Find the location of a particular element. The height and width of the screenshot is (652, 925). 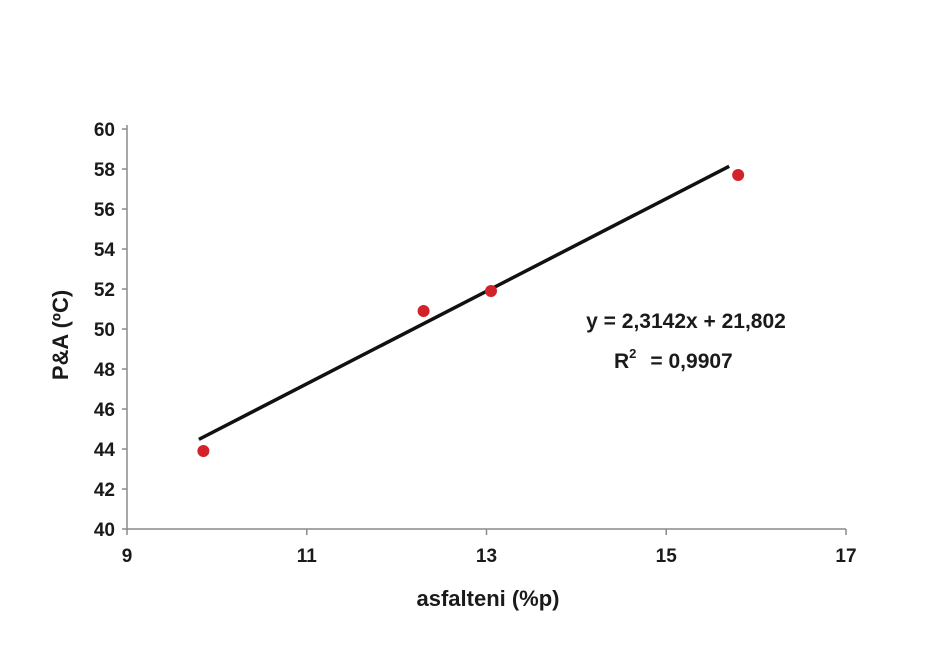

y-tick-label: 42 is located at coordinates (104, 490).